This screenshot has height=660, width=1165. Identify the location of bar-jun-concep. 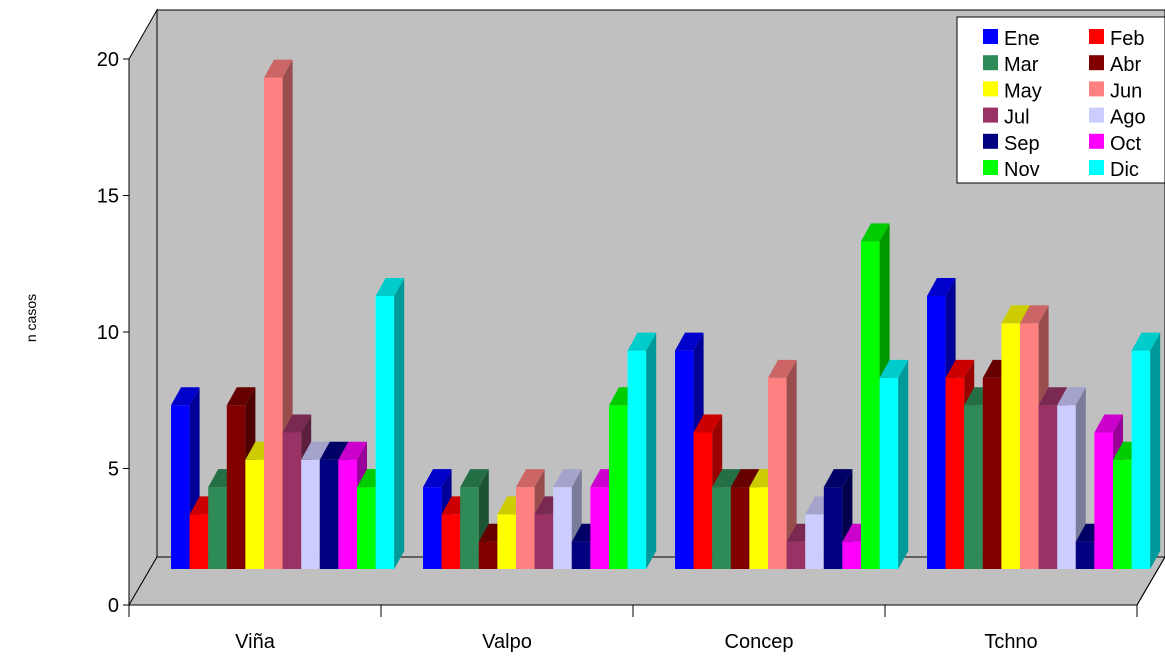
(782, 464).